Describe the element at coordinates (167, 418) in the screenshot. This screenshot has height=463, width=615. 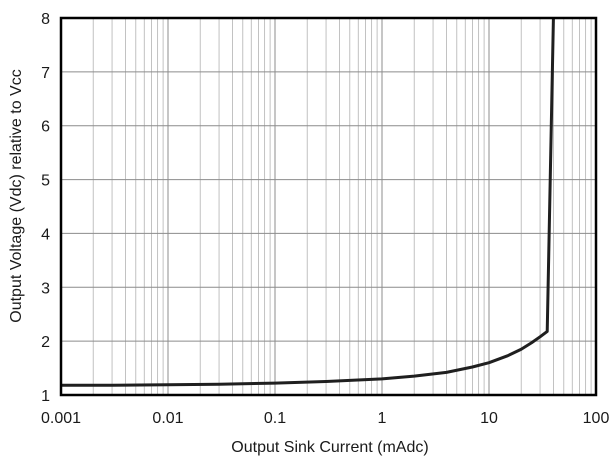
I see `x-tick-label: 0.01` at that location.